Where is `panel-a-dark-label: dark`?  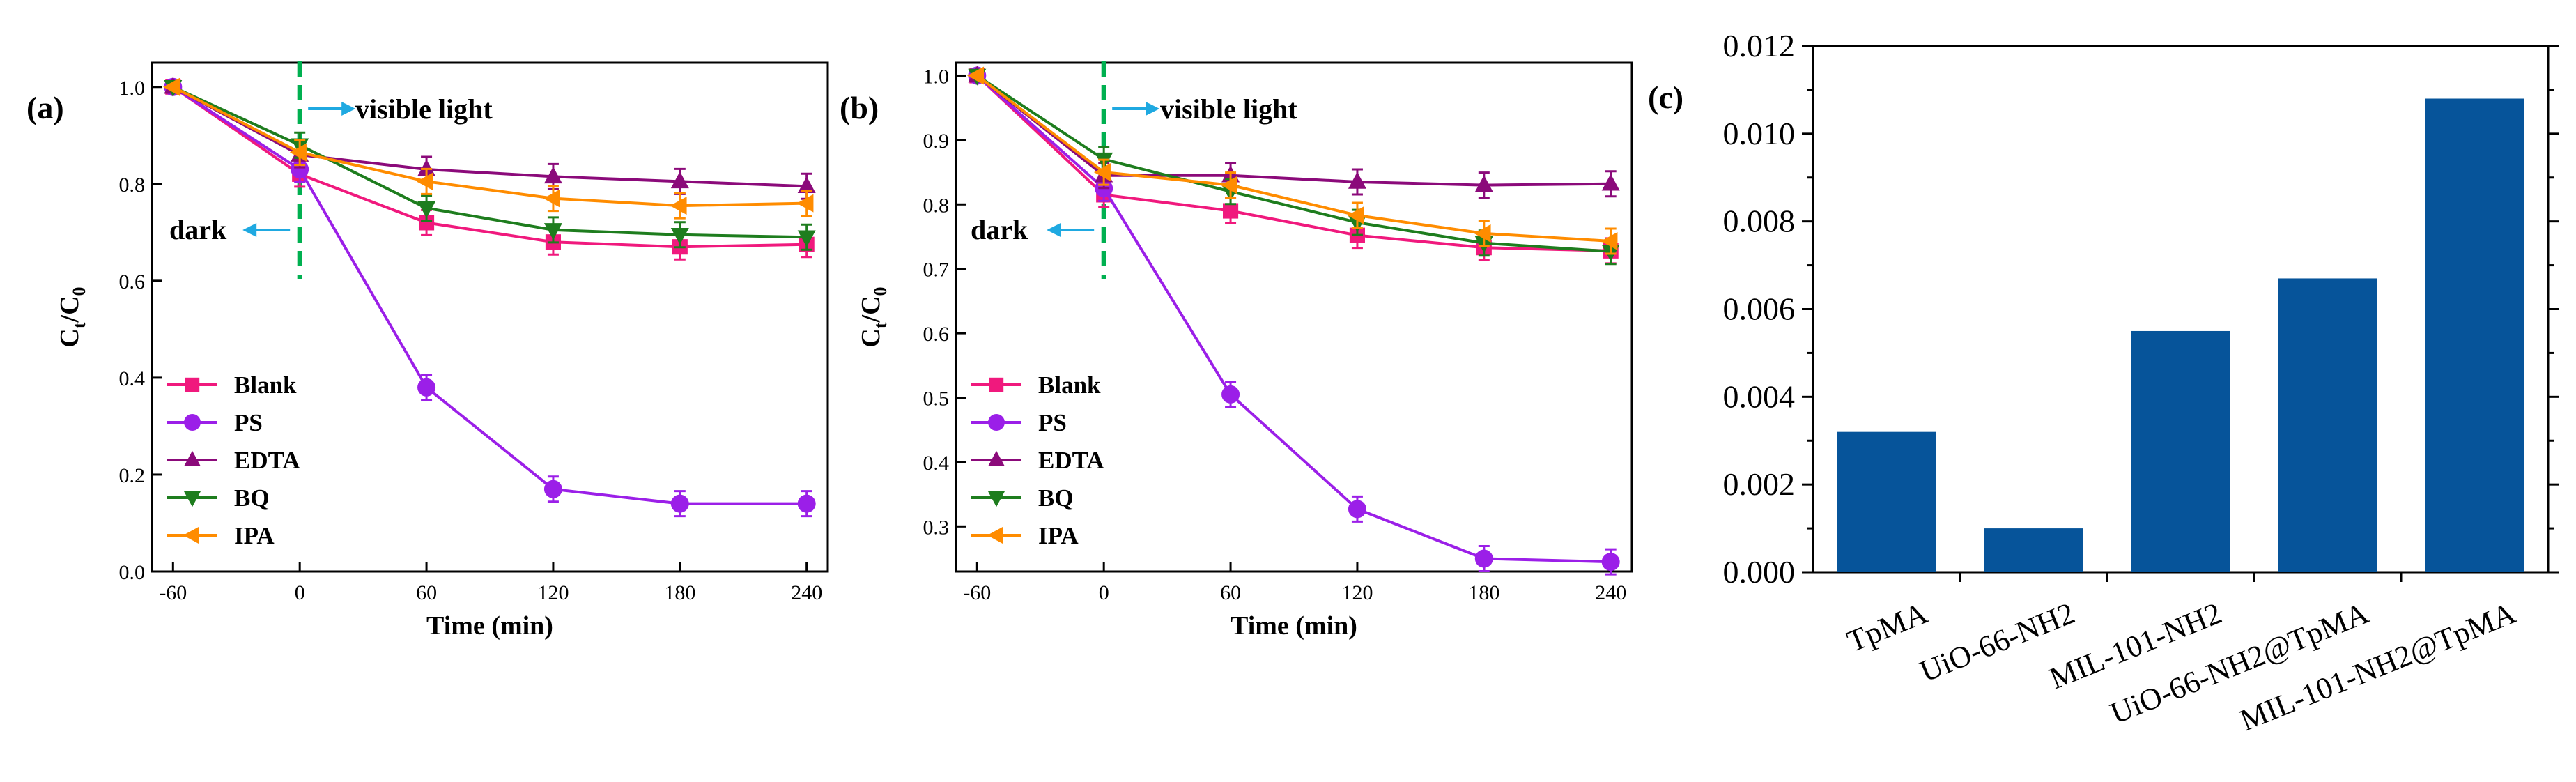 panel-a-dark-label: dark is located at coordinates (198, 230).